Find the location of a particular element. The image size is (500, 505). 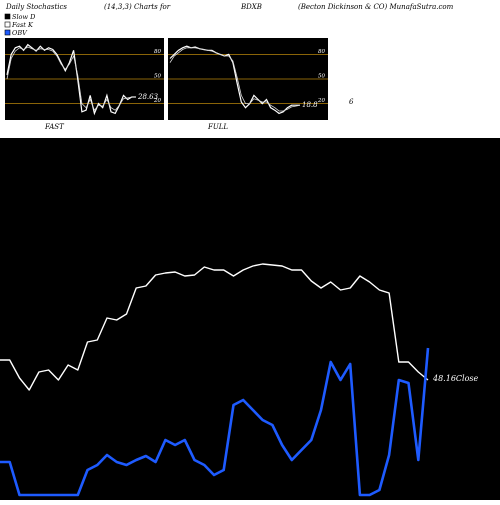

full-tick-label-50: 50 is located at coordinates (321, 77).